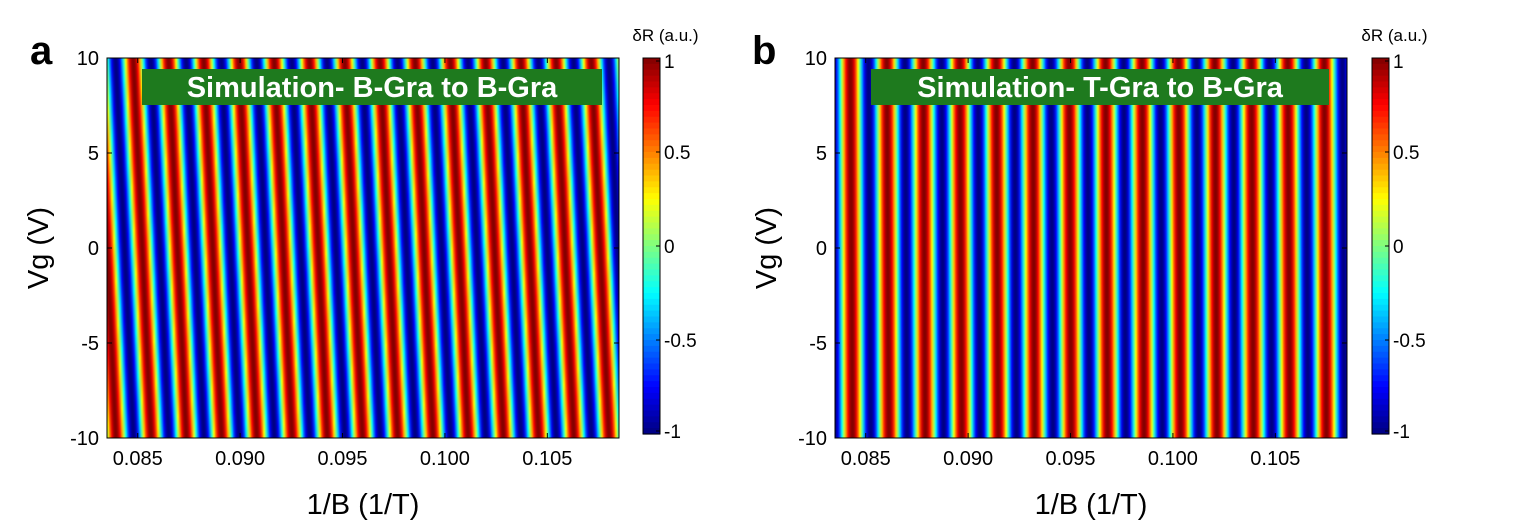 This screenshot has height=528, width=1530. I want to click on panel-letter: b, so click(764, 51).